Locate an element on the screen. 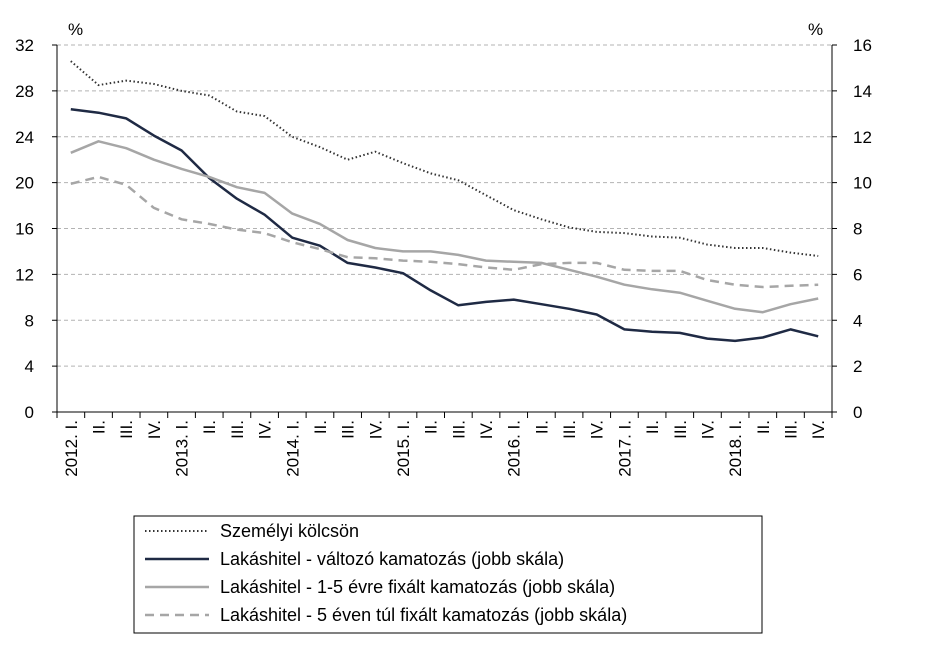 The image size is (930, 649). left-tick-label: 0 is located at coordinates (29, 412).